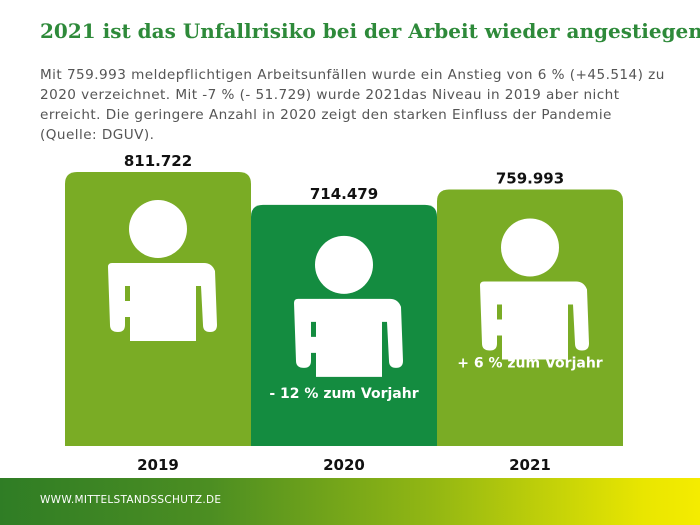 The image size is (700, 525). What do you see at coordinates (530, 465) in the screenshot?
I see `category-label-2021: 2021` at bounding box center [530, 465].